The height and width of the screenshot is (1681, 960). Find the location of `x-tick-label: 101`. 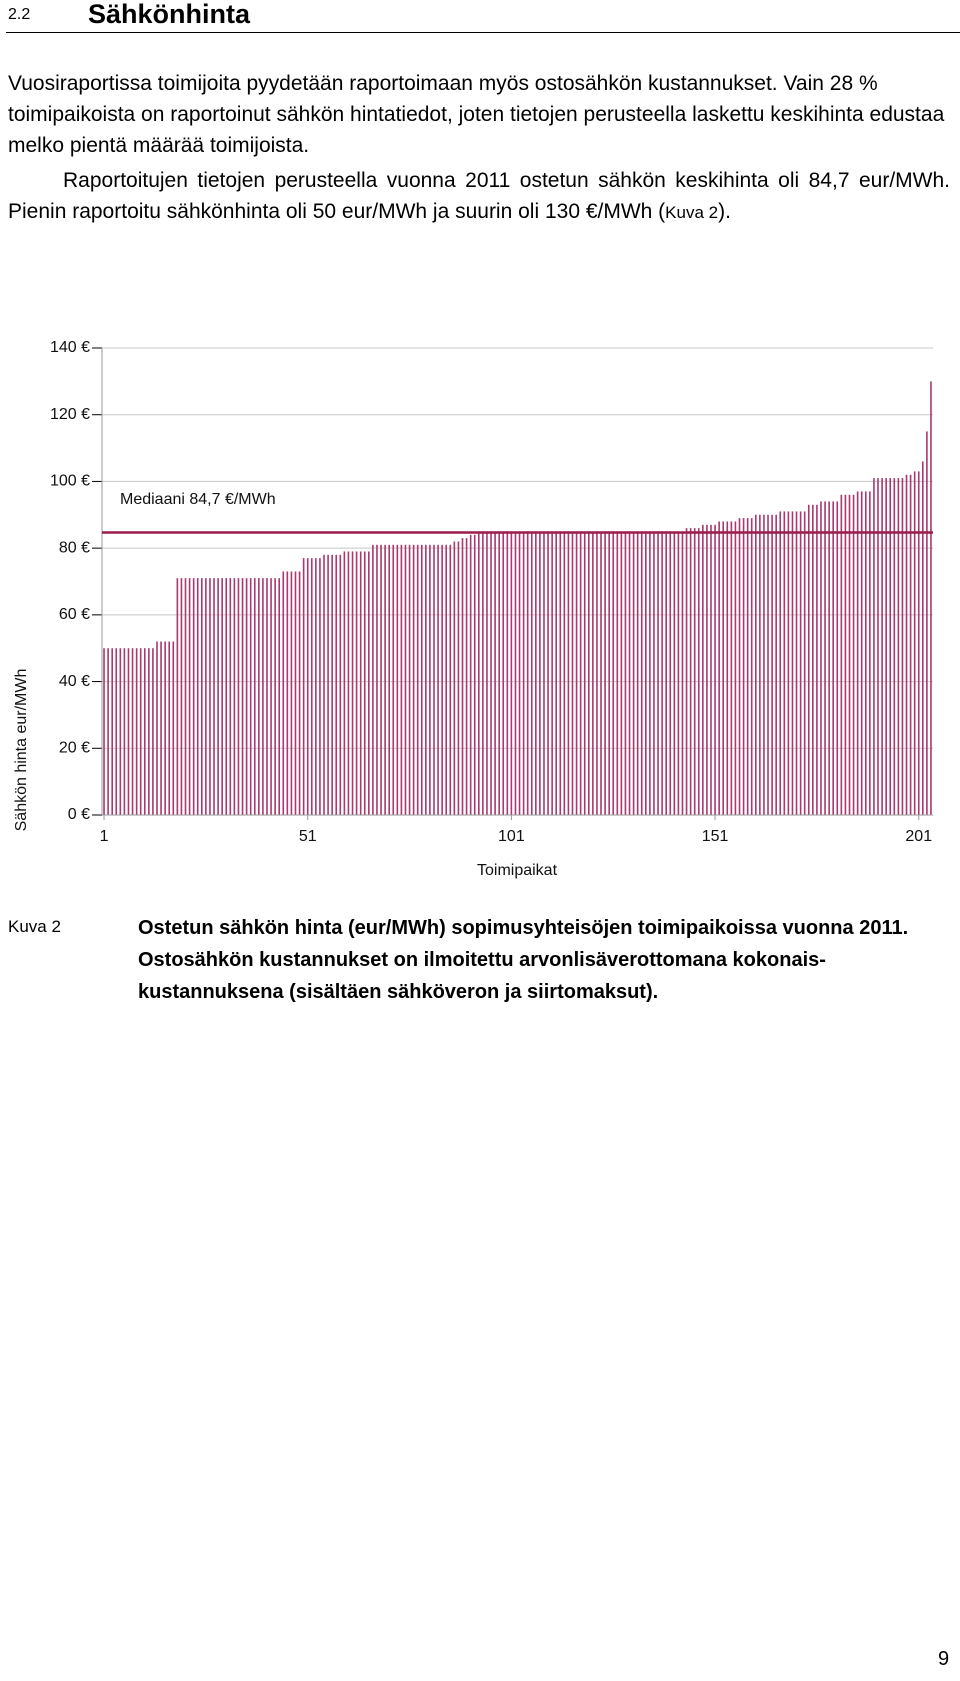

x-tick-label: 101 is located at coordinates (511, 836).